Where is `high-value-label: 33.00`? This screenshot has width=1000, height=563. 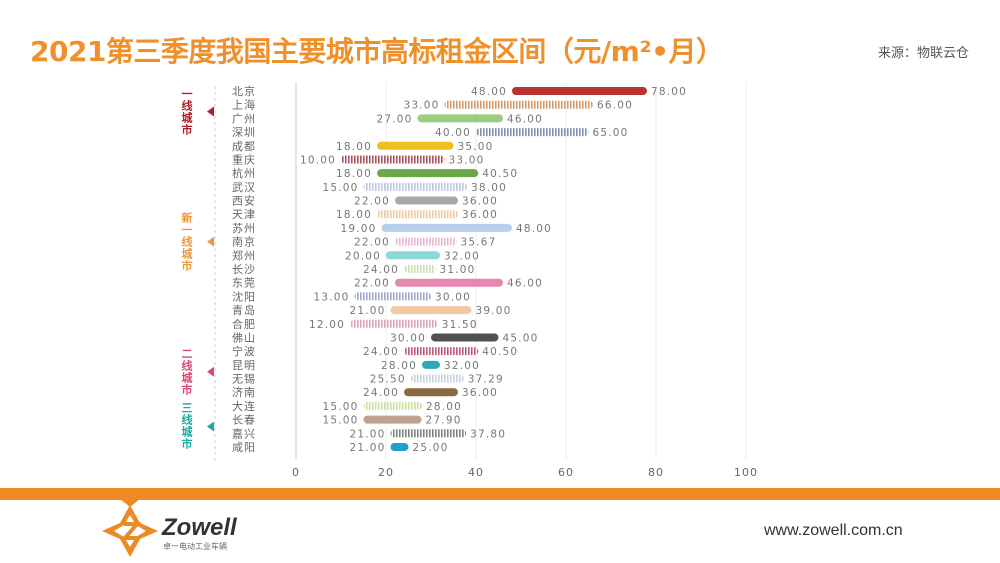 high-value-label: 33.00 is located at coordinates (467, 160).